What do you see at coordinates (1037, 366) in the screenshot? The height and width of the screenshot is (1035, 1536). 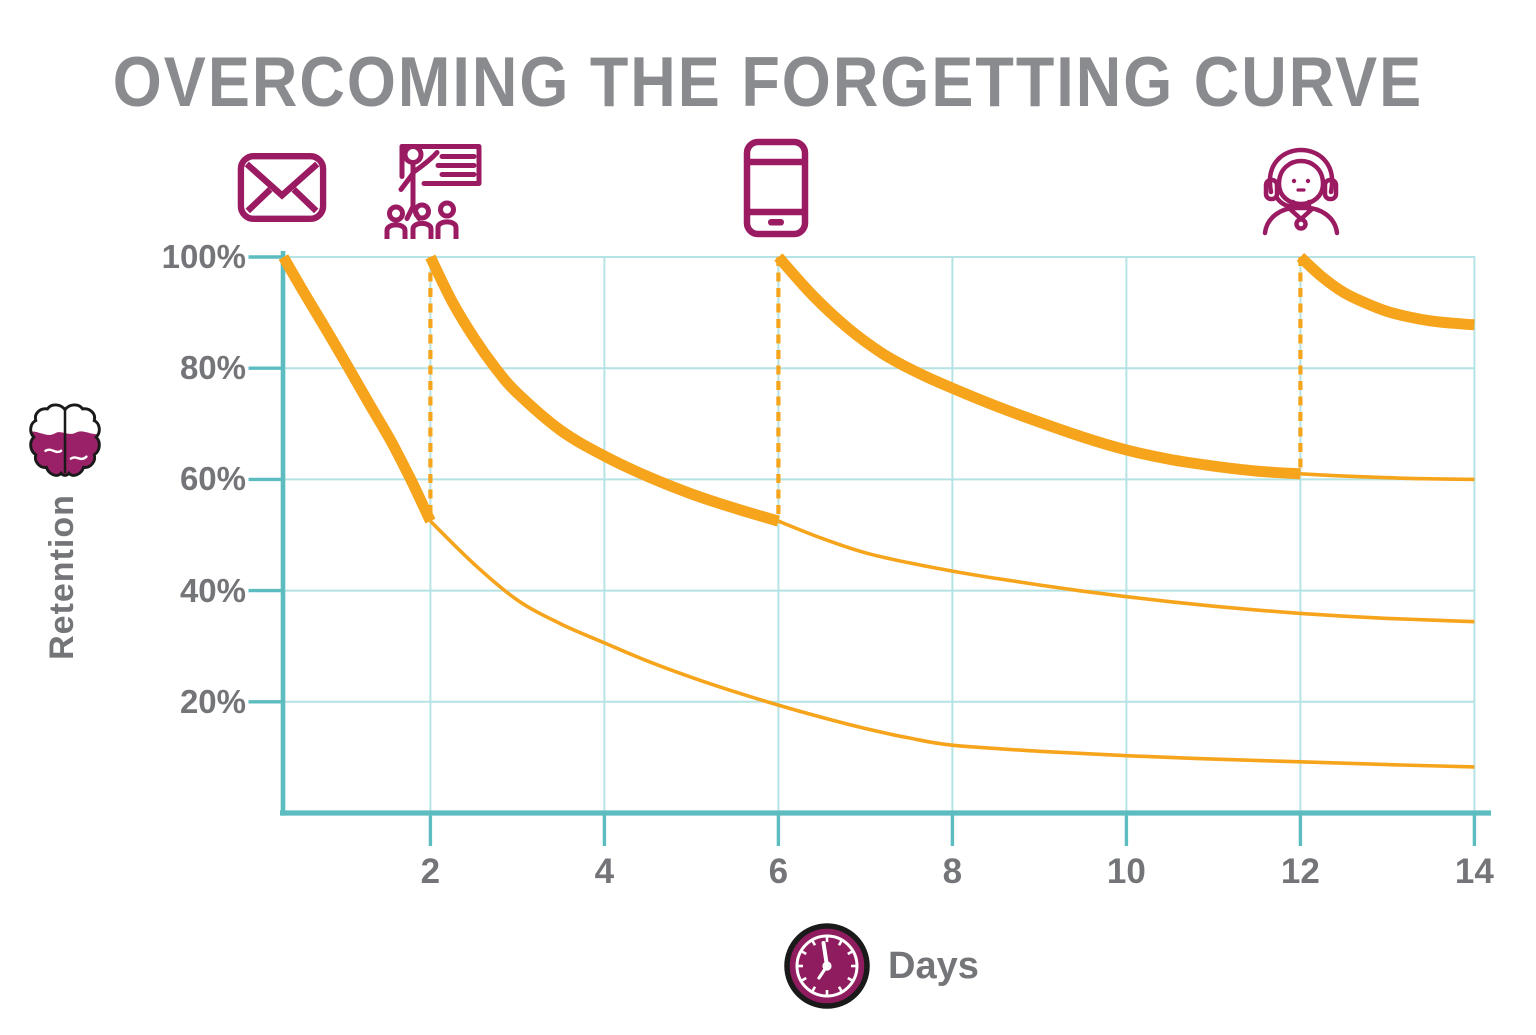 I see `curve-boosted-decay-after-day6` at bounding box center [1037, 366].